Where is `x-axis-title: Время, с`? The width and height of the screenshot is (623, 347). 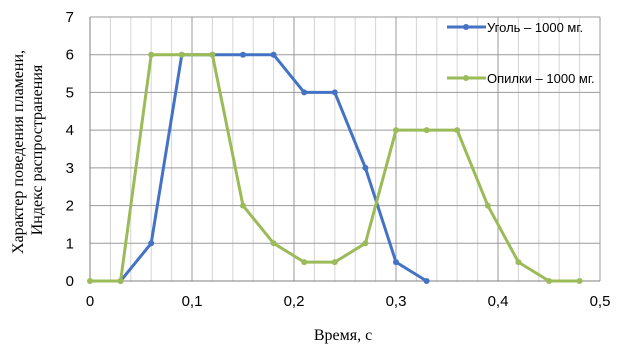 x-axis-title: Время, с is located at coordinates (343, 335).